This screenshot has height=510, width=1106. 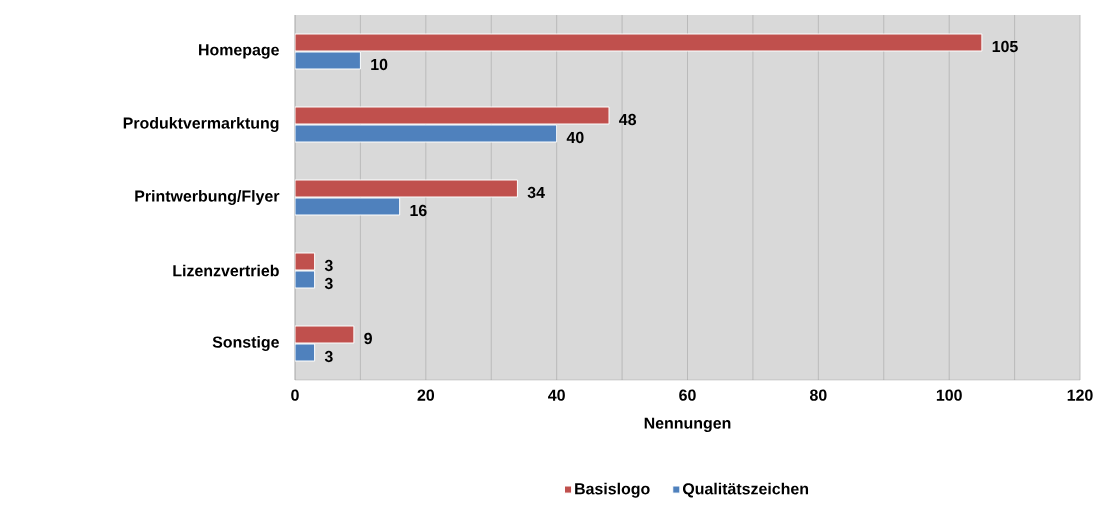 What do you see at coordinates (687, 424) in the screenshot?
I see `x-axis-title: Nennungen` at bounding box center [687, 424].